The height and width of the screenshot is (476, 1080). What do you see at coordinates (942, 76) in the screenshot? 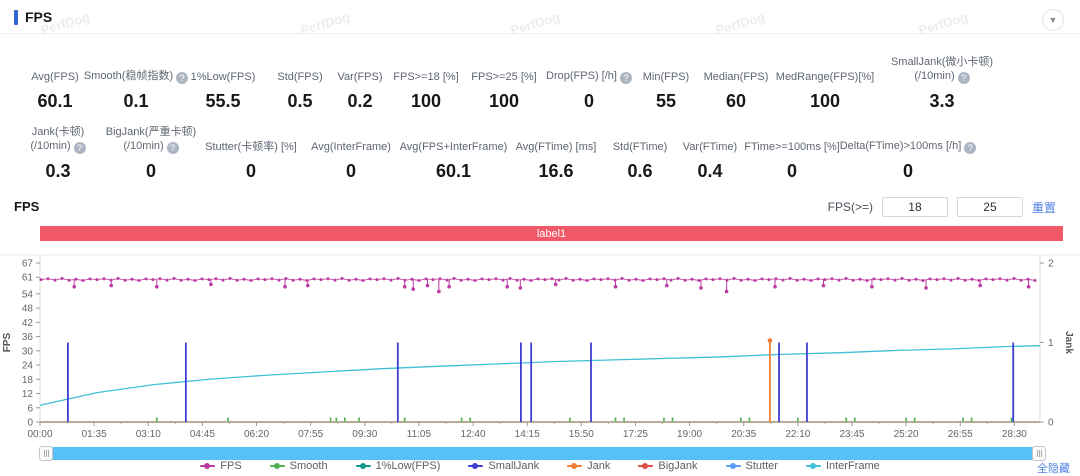
I see `stat-label-line: (/10min)?` at bounding box center [942, 76].